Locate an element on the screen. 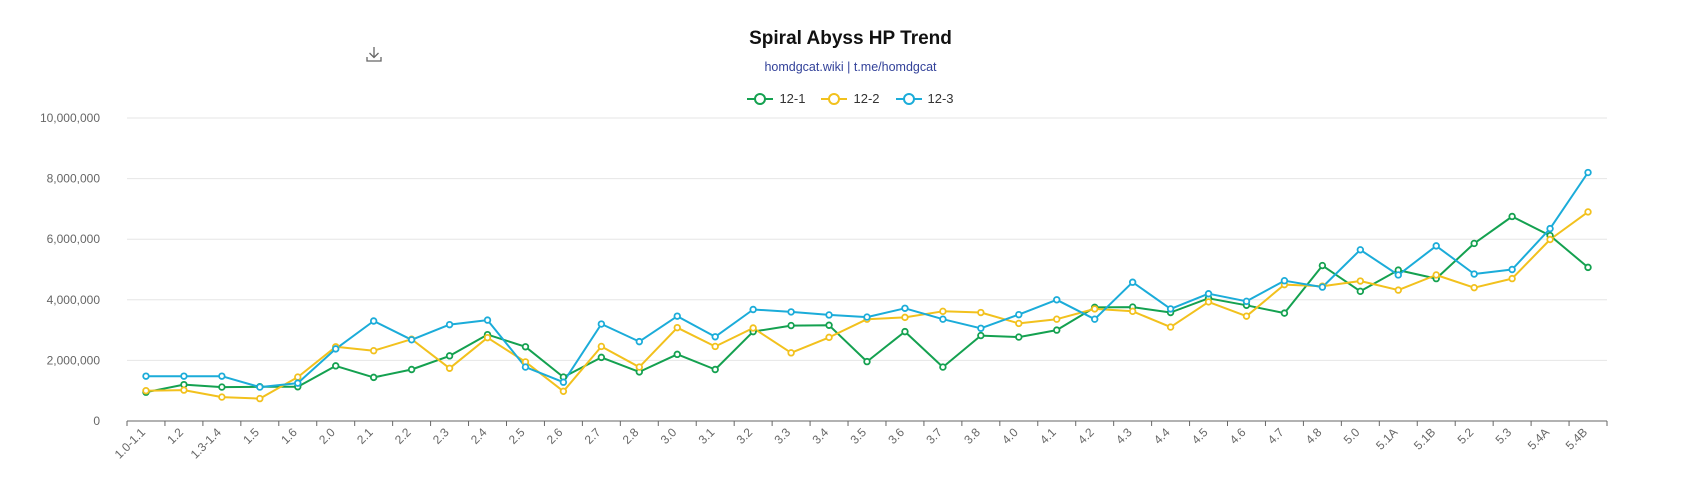  x-tick-label: 4.6 is located at coordinates (1238, 436).